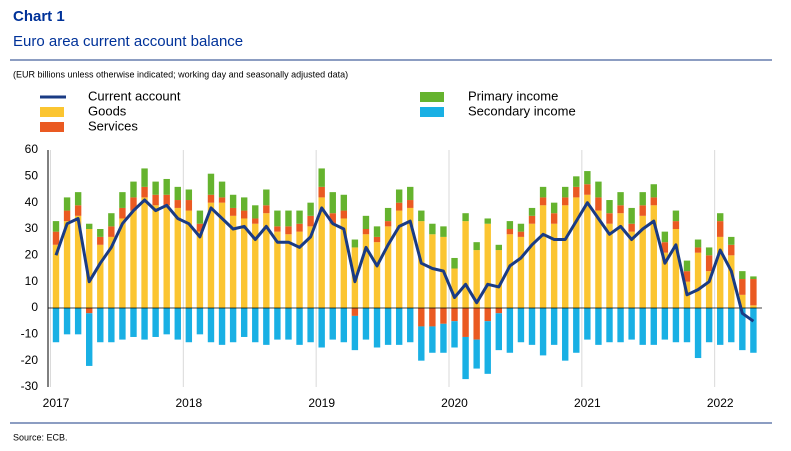 This screenshot has width=791, height=451. Describe the element at coordinates (522, 110) in the screenshot. I see `legend-label: Secondary income` at that location.